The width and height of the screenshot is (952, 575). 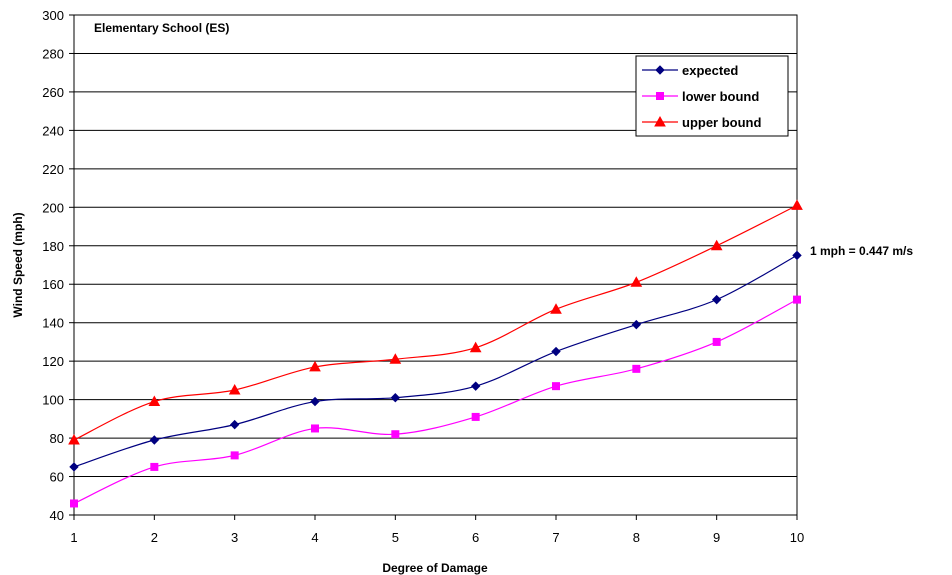 What do you see at coordinates (53, 323) in the screenshot?
I see `y-tick-label: 140` at bounding box center [53, 323].